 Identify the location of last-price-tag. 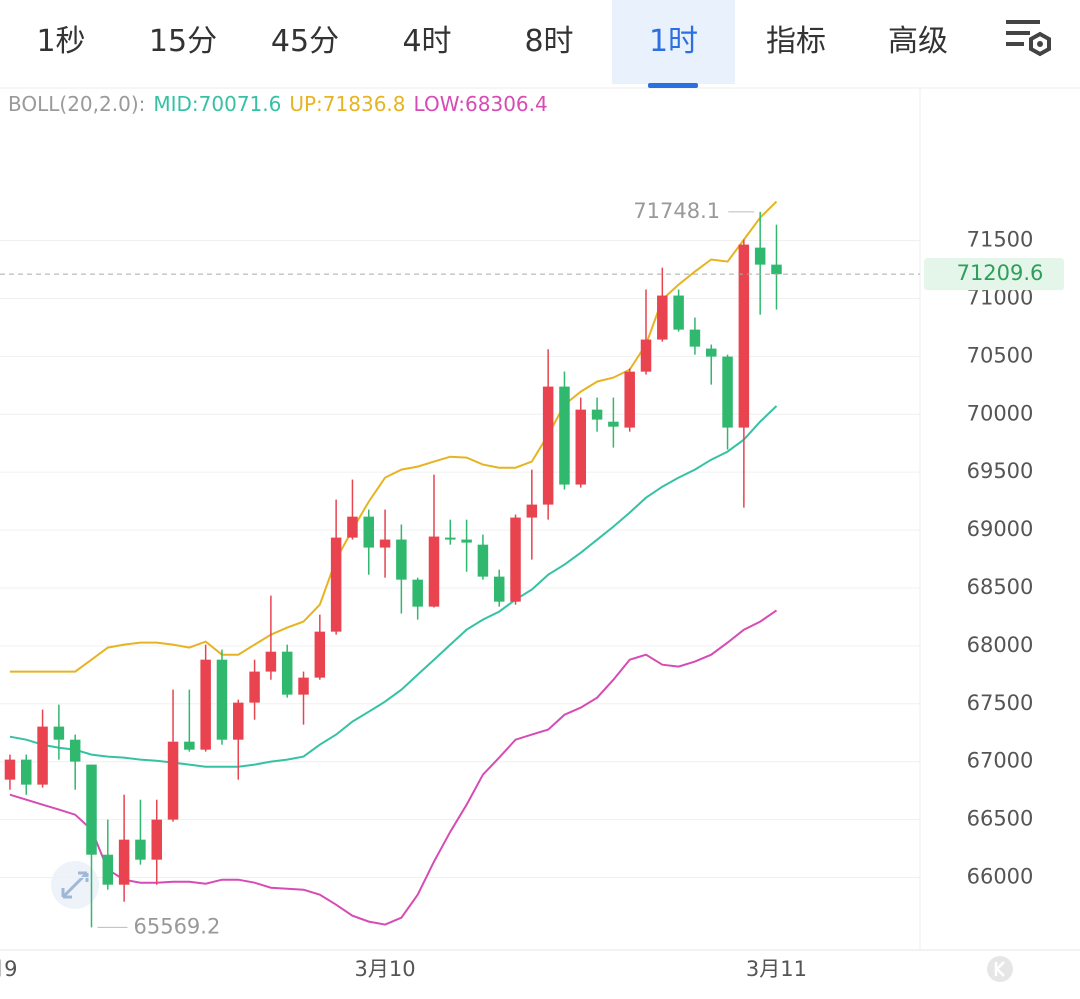
(994, 274).